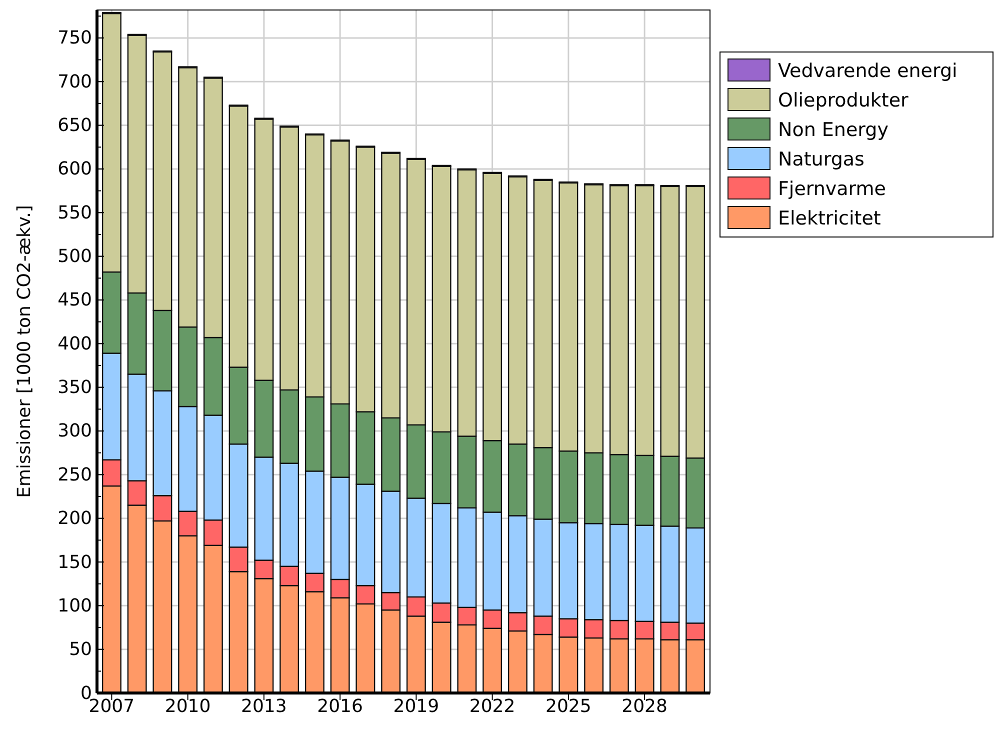 This screenshot has width=996, height=733. I want to click on y-tick-label: 700, so click(75, 81).